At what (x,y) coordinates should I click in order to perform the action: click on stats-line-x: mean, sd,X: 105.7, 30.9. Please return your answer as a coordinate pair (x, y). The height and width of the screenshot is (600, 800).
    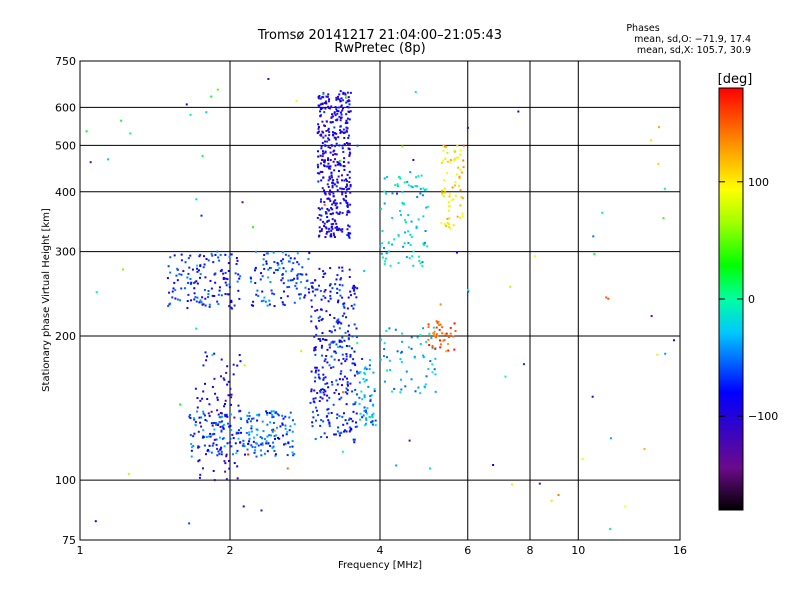
    Looking at the image, I should click on (694, 50).